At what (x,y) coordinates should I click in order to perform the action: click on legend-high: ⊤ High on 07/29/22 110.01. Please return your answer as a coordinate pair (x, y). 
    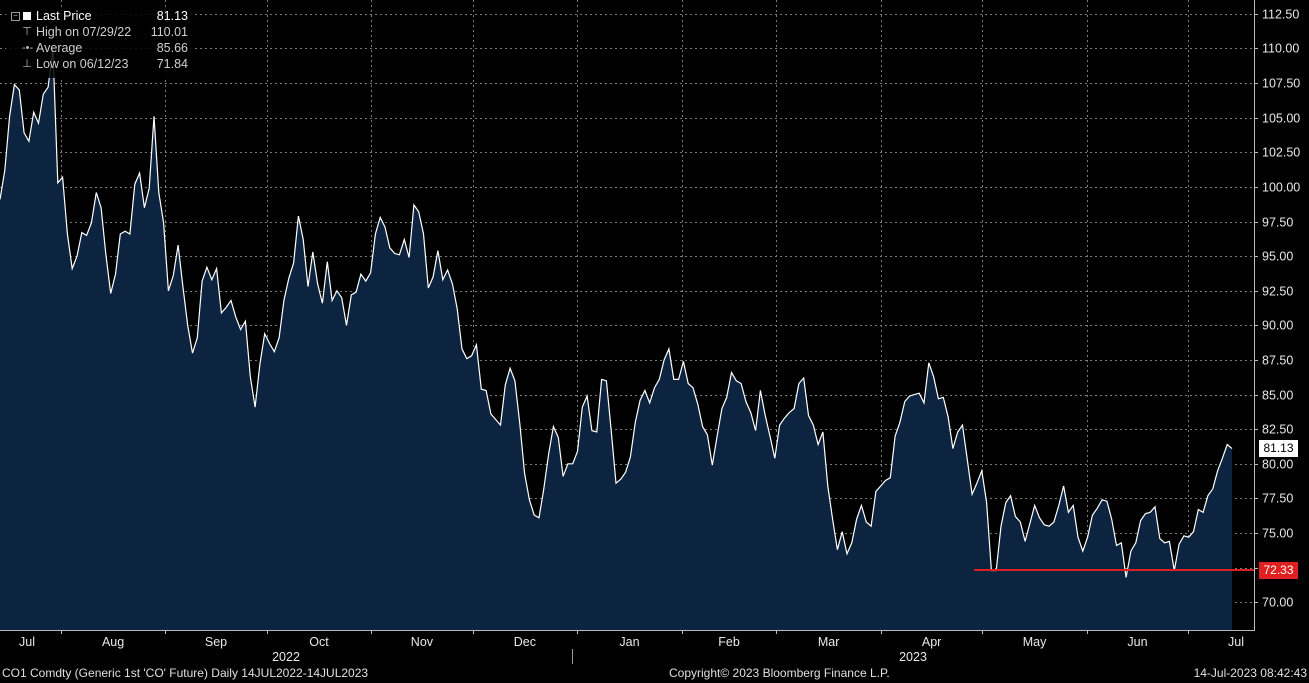
    Looking at the image, I should click on (100, 32).